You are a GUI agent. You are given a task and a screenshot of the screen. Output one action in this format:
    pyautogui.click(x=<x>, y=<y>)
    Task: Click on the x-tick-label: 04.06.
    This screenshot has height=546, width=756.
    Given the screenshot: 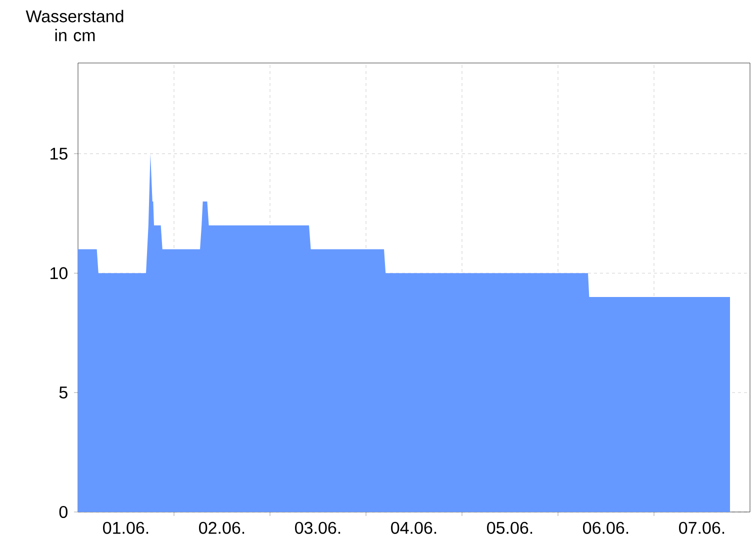 What is the action you would take?
    pyautogui.click(x=413, y=528)
    